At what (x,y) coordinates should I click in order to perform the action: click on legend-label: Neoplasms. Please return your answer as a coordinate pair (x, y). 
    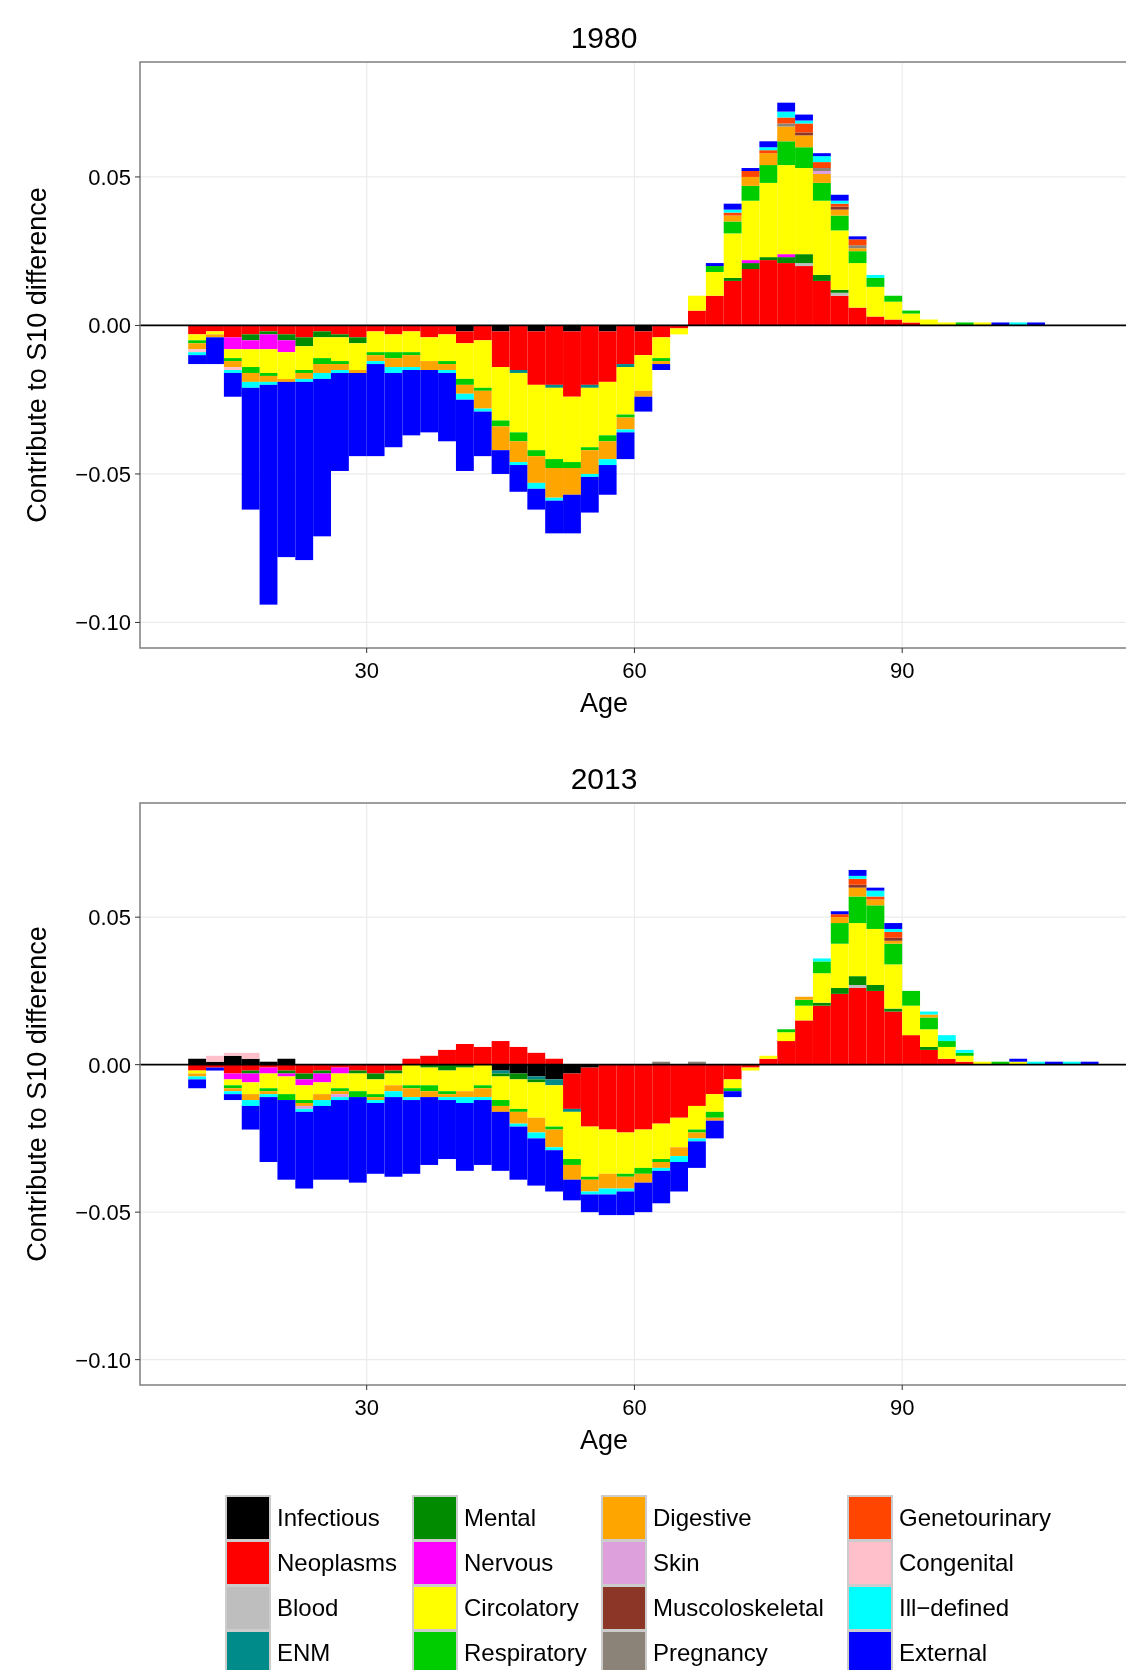
    Looking at the image, I should click on (337, 1562).